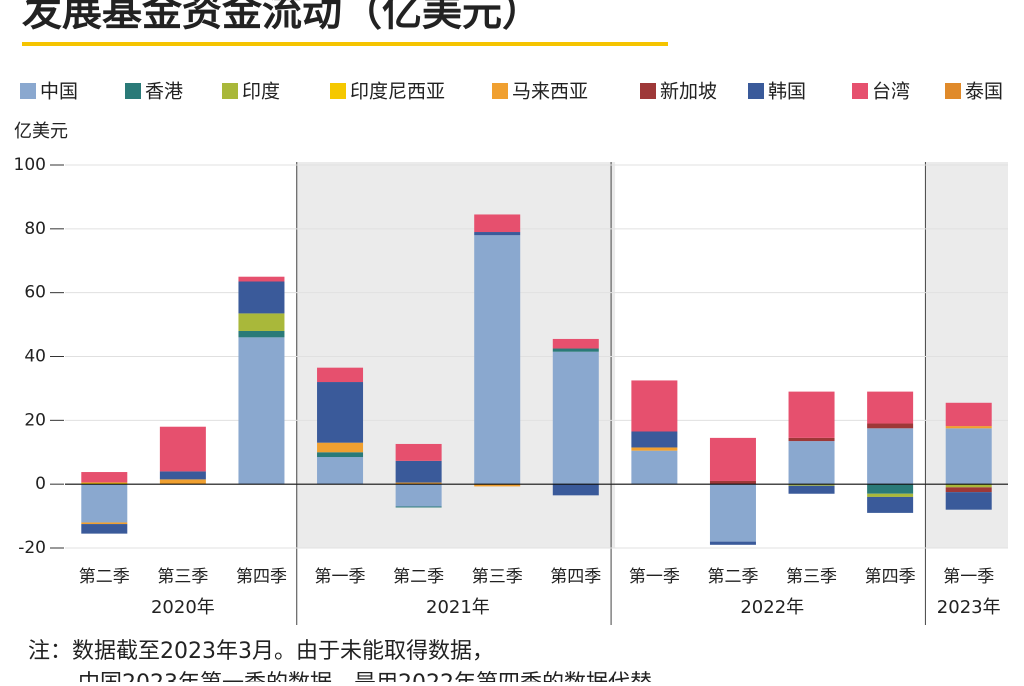 Image resolution: width=1024 pixels, height=686 pixels. I want to click on title-underline, so click(345, 44).